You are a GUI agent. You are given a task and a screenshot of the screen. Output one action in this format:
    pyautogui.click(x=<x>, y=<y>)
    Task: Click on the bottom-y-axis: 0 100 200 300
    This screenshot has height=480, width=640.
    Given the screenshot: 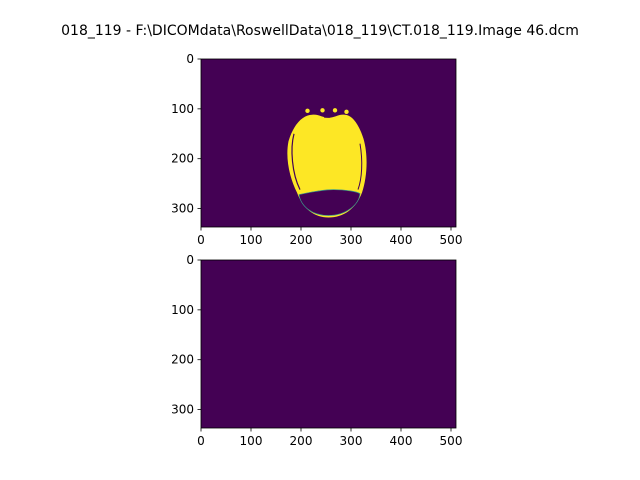 What is the action you would take?
    pyautogui.click(x=186, y=335)
    